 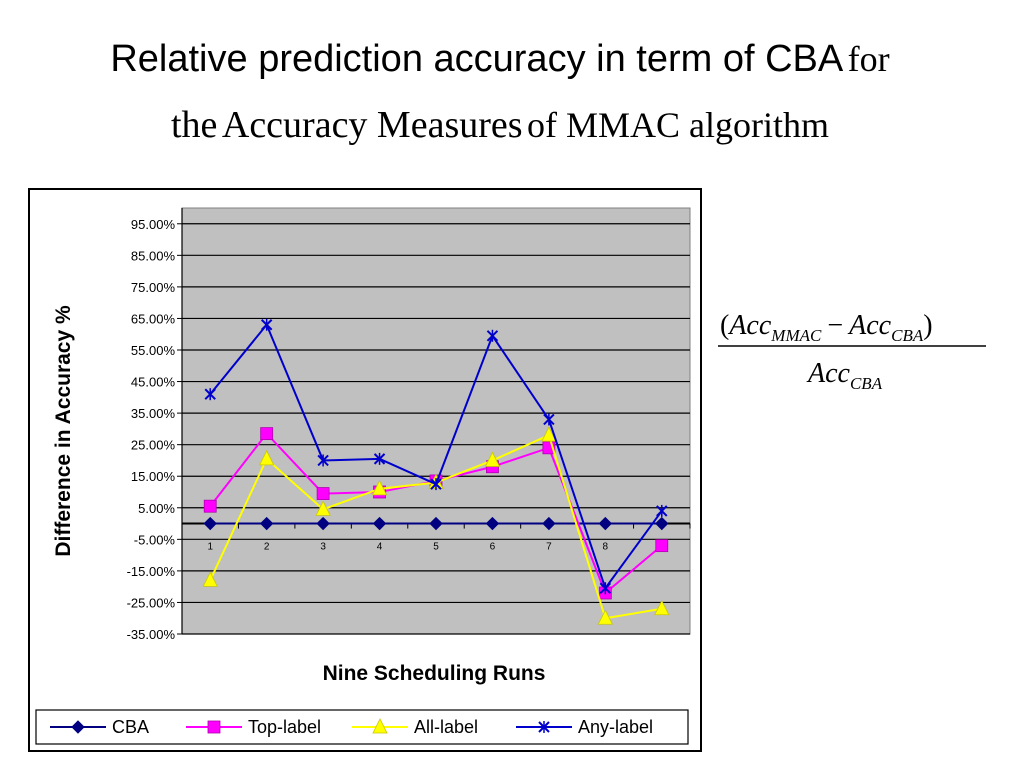 What do you see at coordinates (156, 508) in the screenshot?
I see `y-tick-label: 5.00%` at bounding box center [156, 508].